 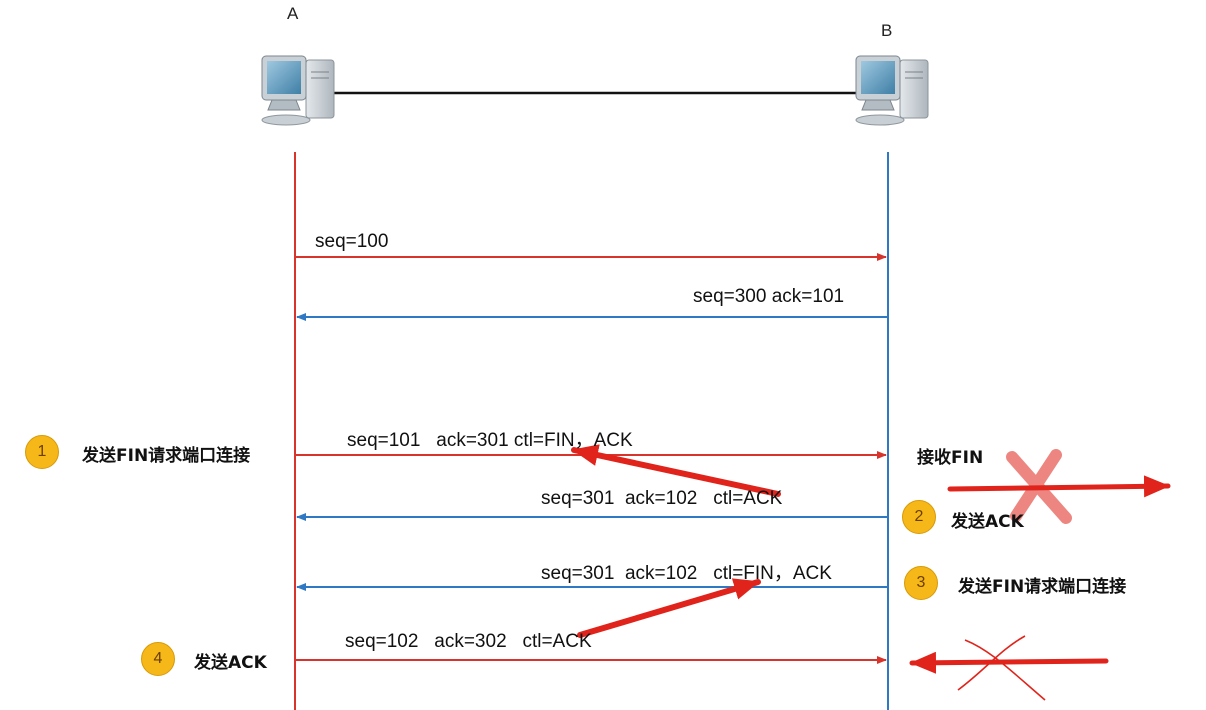 What do you see at coordinates (230, 663) in the screenshot?
I see `step-4-text: 发送ACK` at bounding box center [230, 663].